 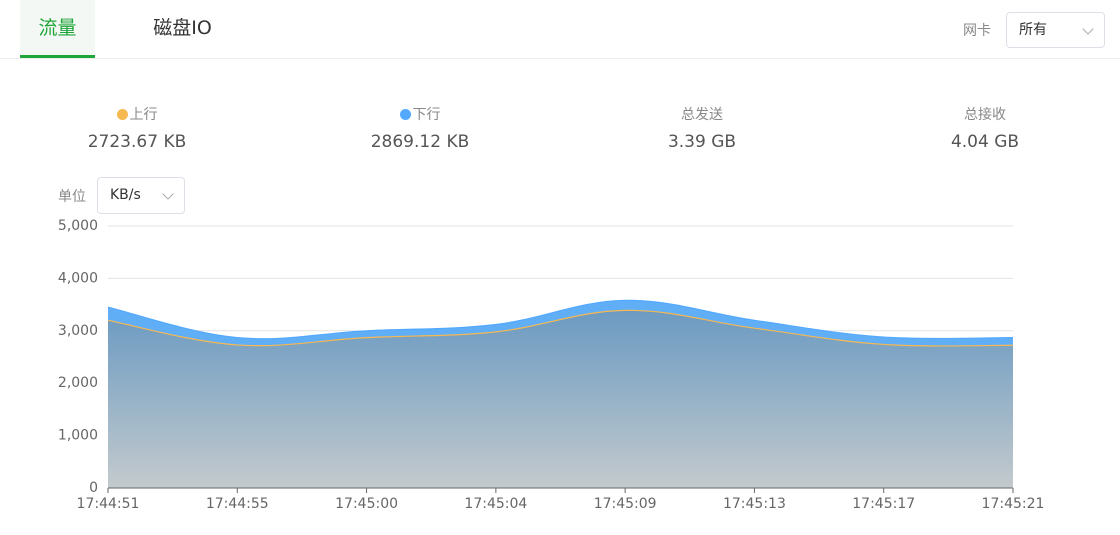 What do you see at coordinates (702, 142) in the screenshot?
I see `stat-value: 3.39 GB` at bounding box center [702, 142].